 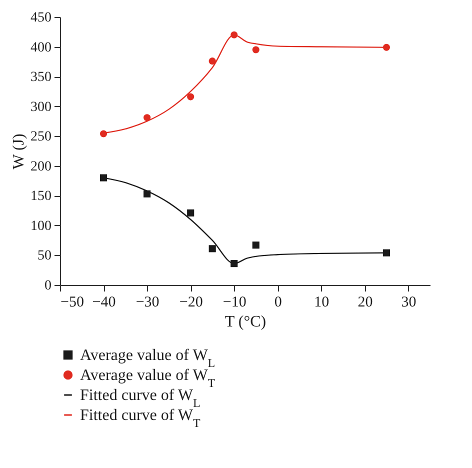 What do you see at coordinates (191, 302) in the screenshot?
I see `x-tick-label: −20` at bounding box center [191, 302].